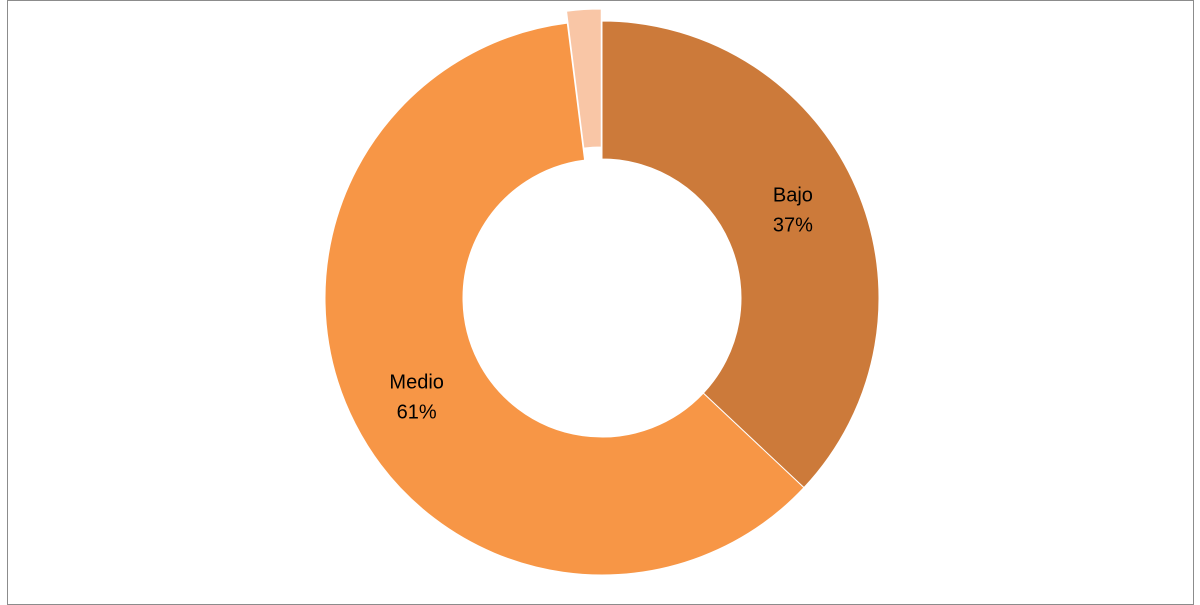 The height and width of the screenshot is (605, 1200). Describe the element at coordinates (583, 78) in the screenshot. I see `slice-alto` at that location.